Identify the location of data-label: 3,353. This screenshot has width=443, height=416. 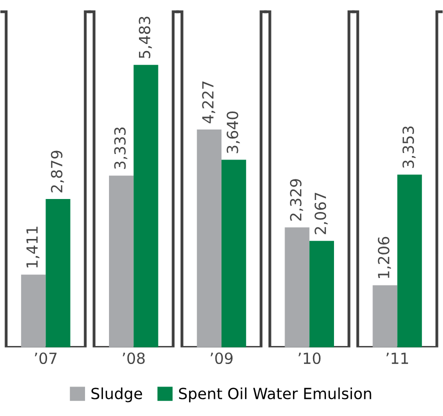
(409, 147).